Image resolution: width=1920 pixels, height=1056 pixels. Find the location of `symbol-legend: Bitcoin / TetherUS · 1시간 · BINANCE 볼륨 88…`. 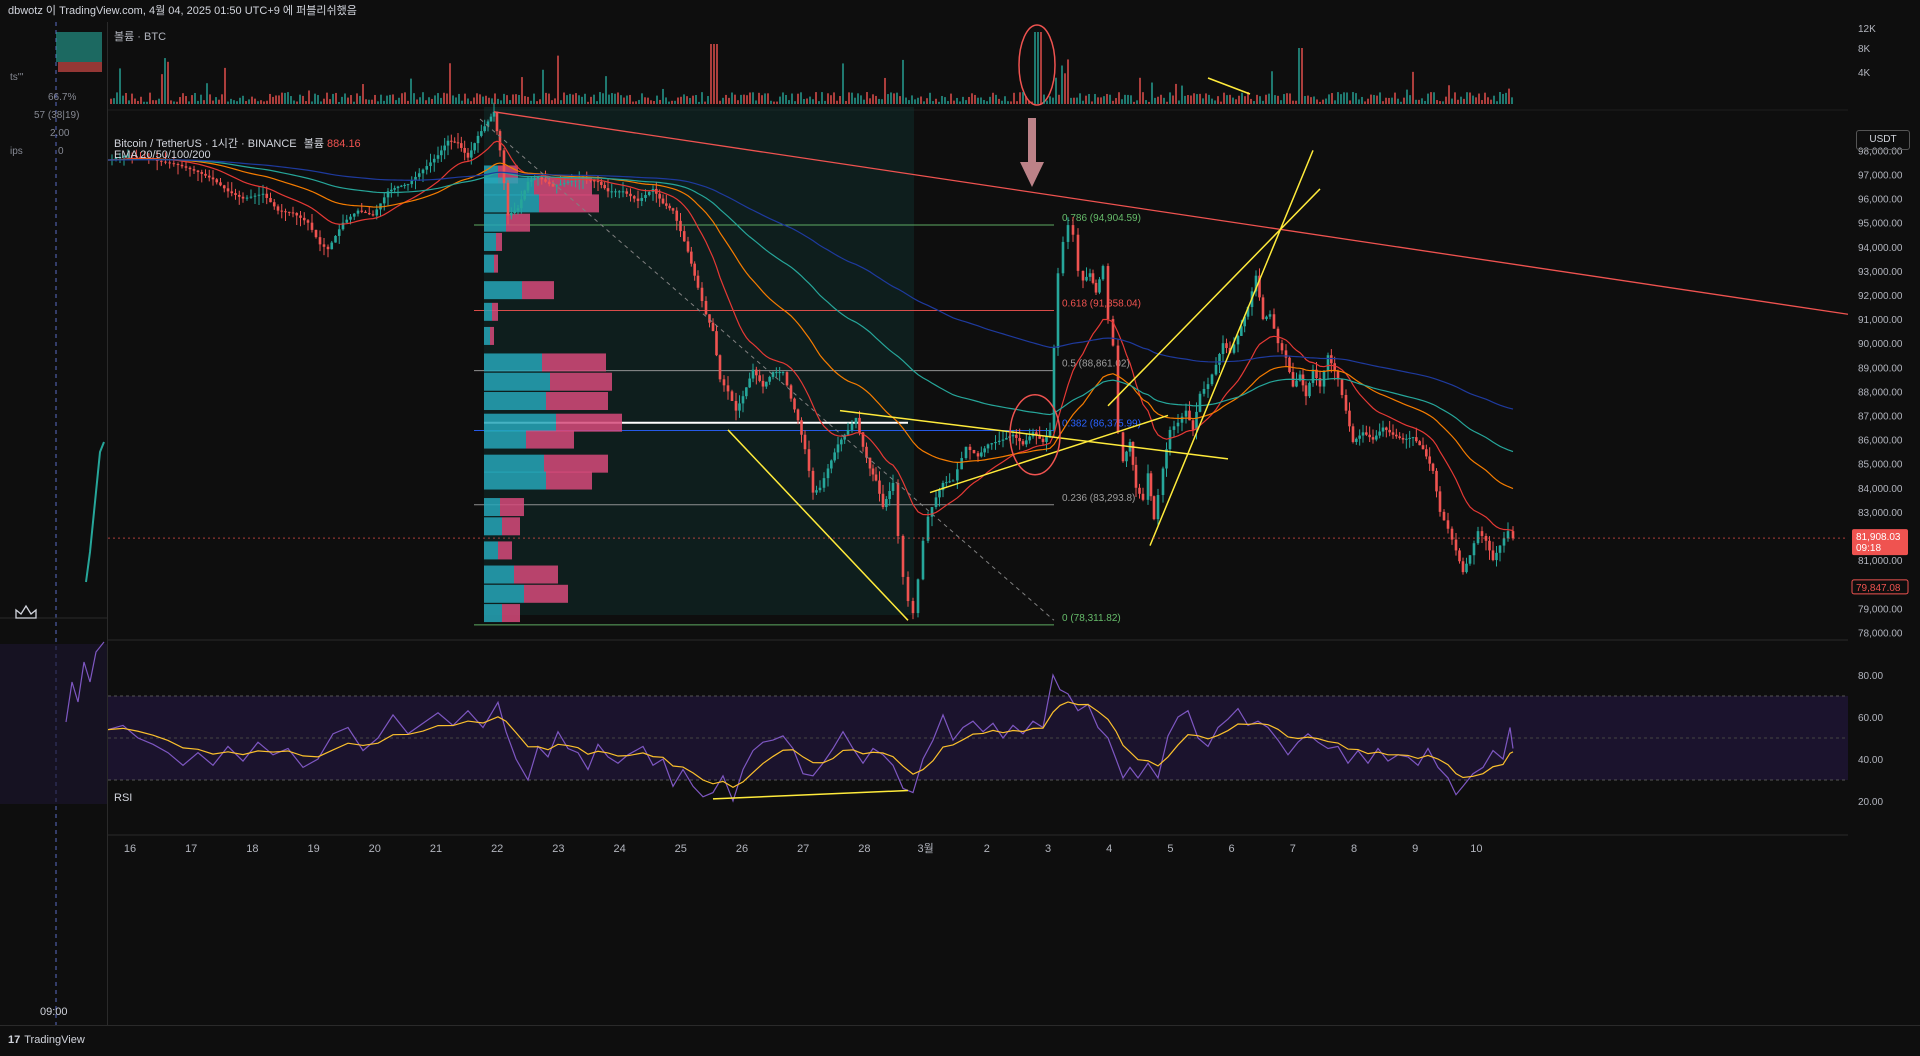

symbol-legend: Bitcoin / TetherUS · 1시간 · BINANCE 볼륨 88… is located at coordinates (237, 143).